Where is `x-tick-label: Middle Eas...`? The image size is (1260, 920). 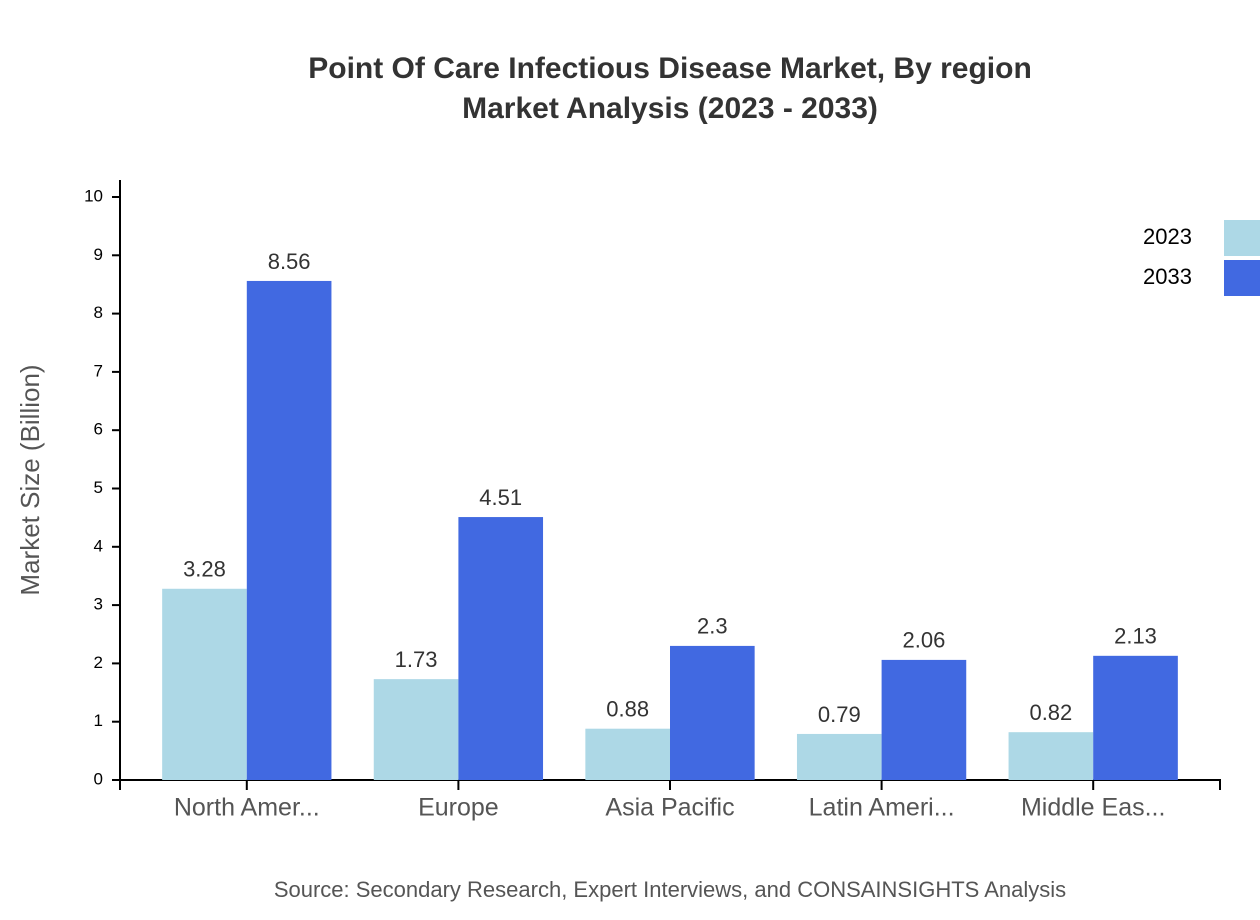 x-tick-label: Middle Eas... is located at coordinates (1093, 808).